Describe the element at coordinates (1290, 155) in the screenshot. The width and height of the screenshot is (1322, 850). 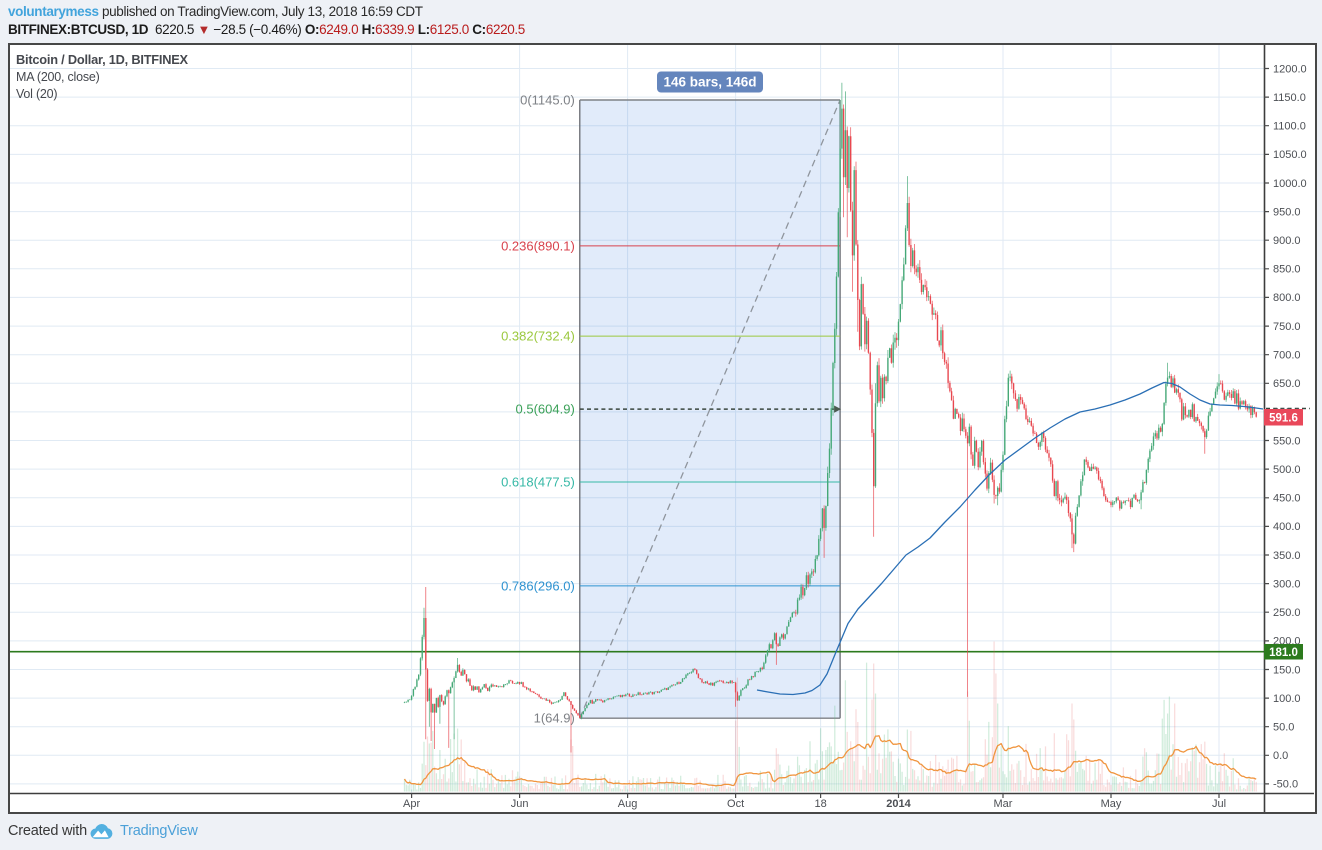
I see `svg-text: 1050.0` at that location.